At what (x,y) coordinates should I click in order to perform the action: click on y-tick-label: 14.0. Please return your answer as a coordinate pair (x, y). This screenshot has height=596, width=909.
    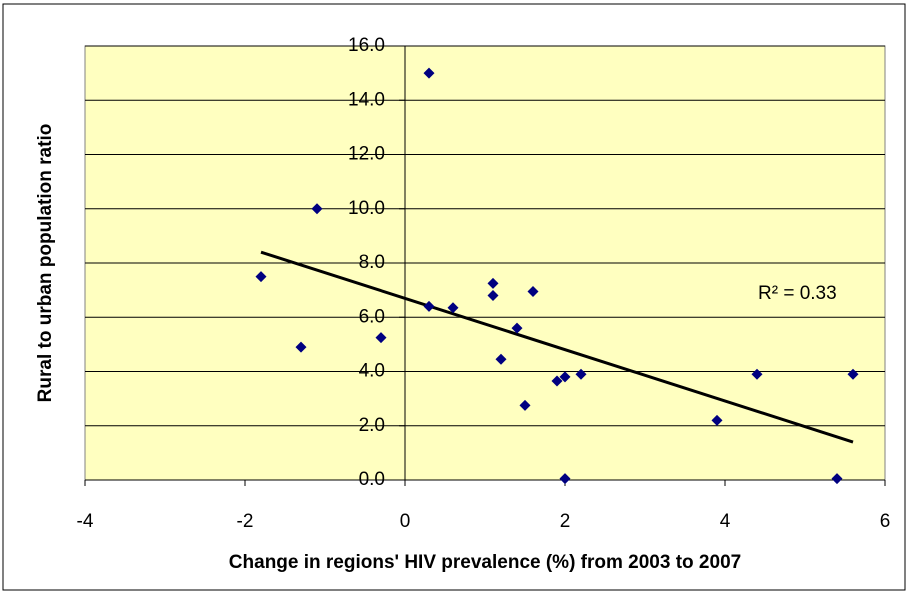
    Looking at the image, I should click on (366, 99).